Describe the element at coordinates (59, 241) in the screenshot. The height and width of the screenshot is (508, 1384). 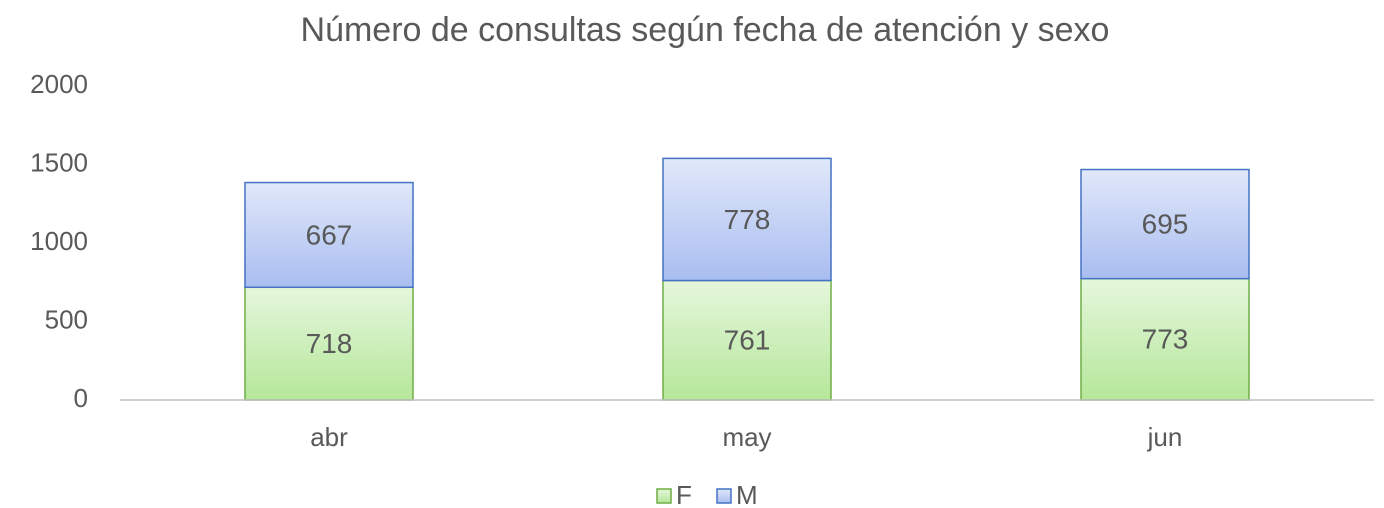
I see `y-tick-label: 1000` at that location.